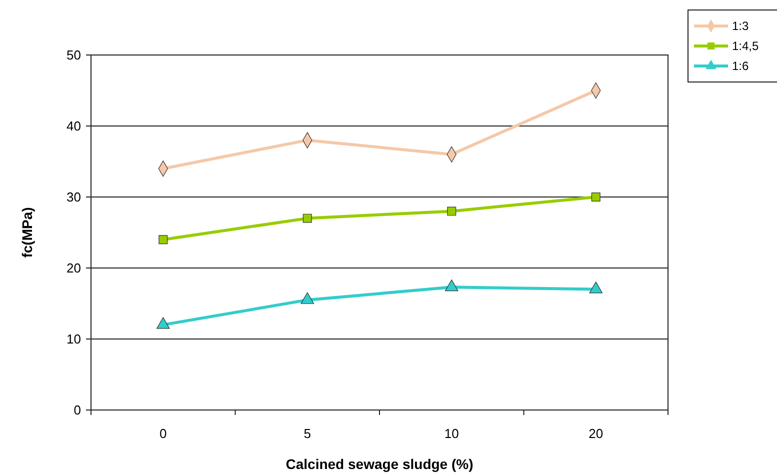 Image resolution: width=777 pixels, height=473 pixels. I want to click on x-tick-label: 20, so click(596, 433).